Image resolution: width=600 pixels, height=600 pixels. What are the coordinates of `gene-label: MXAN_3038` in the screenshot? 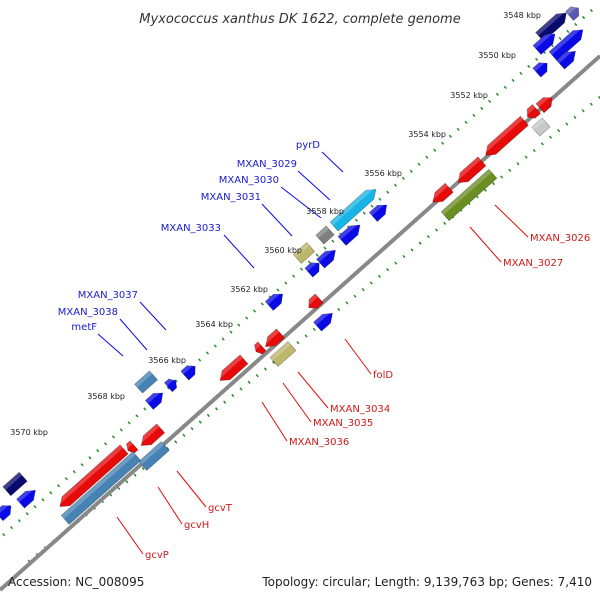 It's located at (88, 312).